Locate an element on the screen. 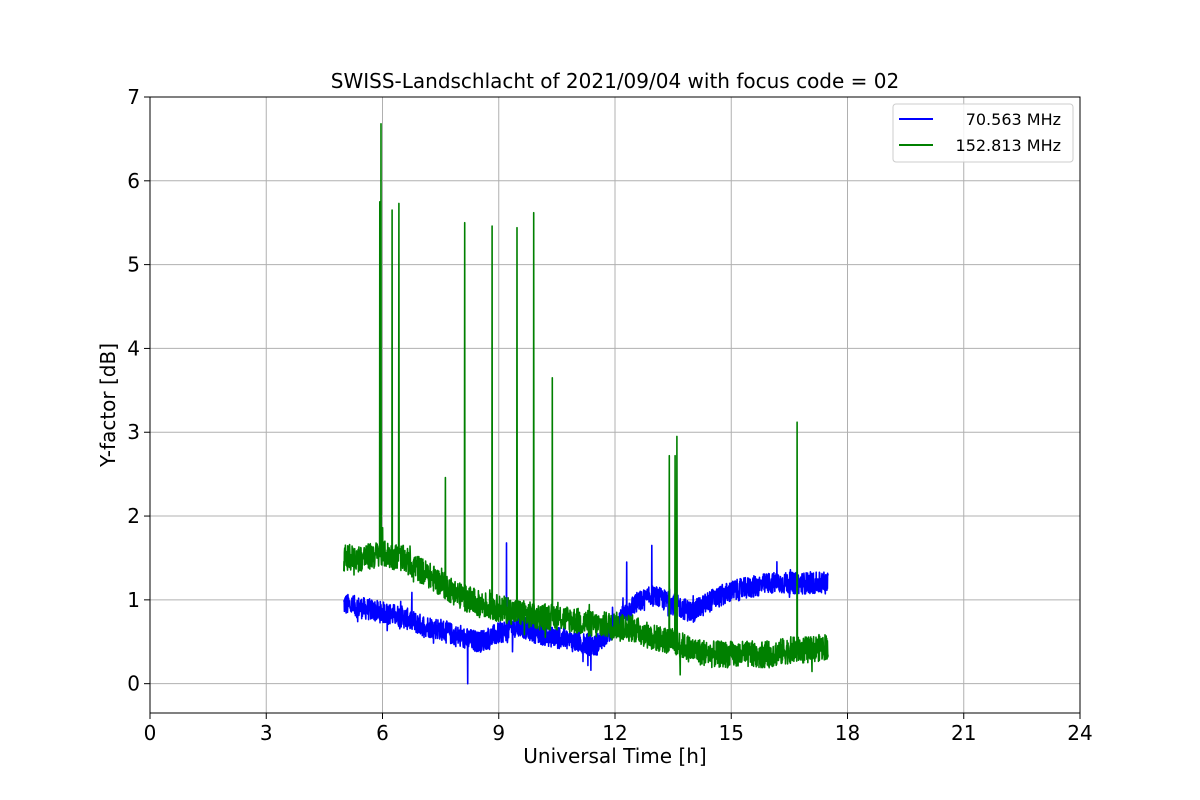  legend-box is located at coordinates (983, 133).